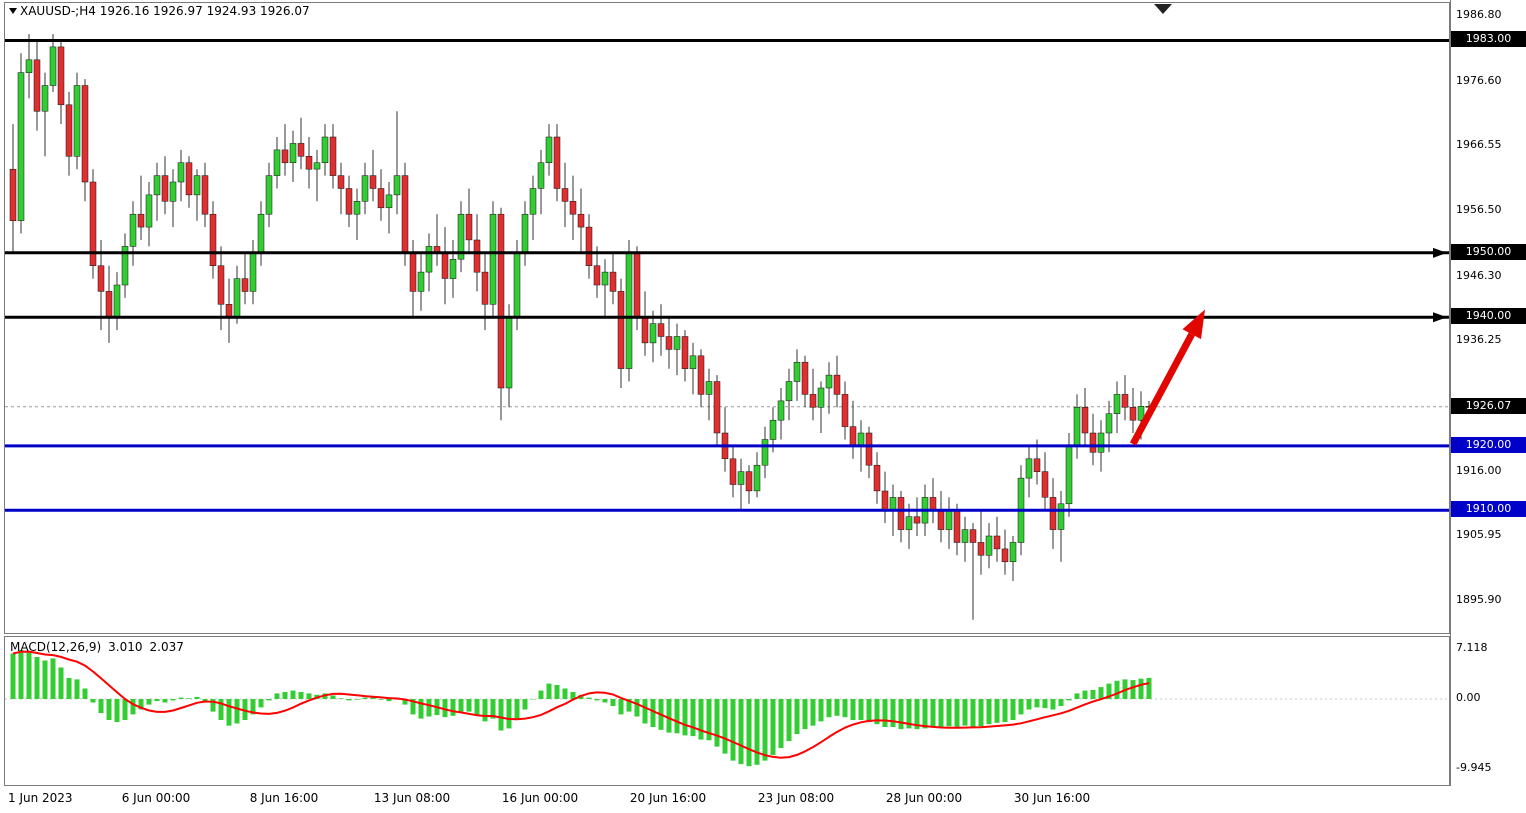 The image size is (1526, 813). Describe the element at coordinates (1488, 406) in the screenshot. I see `current-price-badge: 1926.07` at that location.